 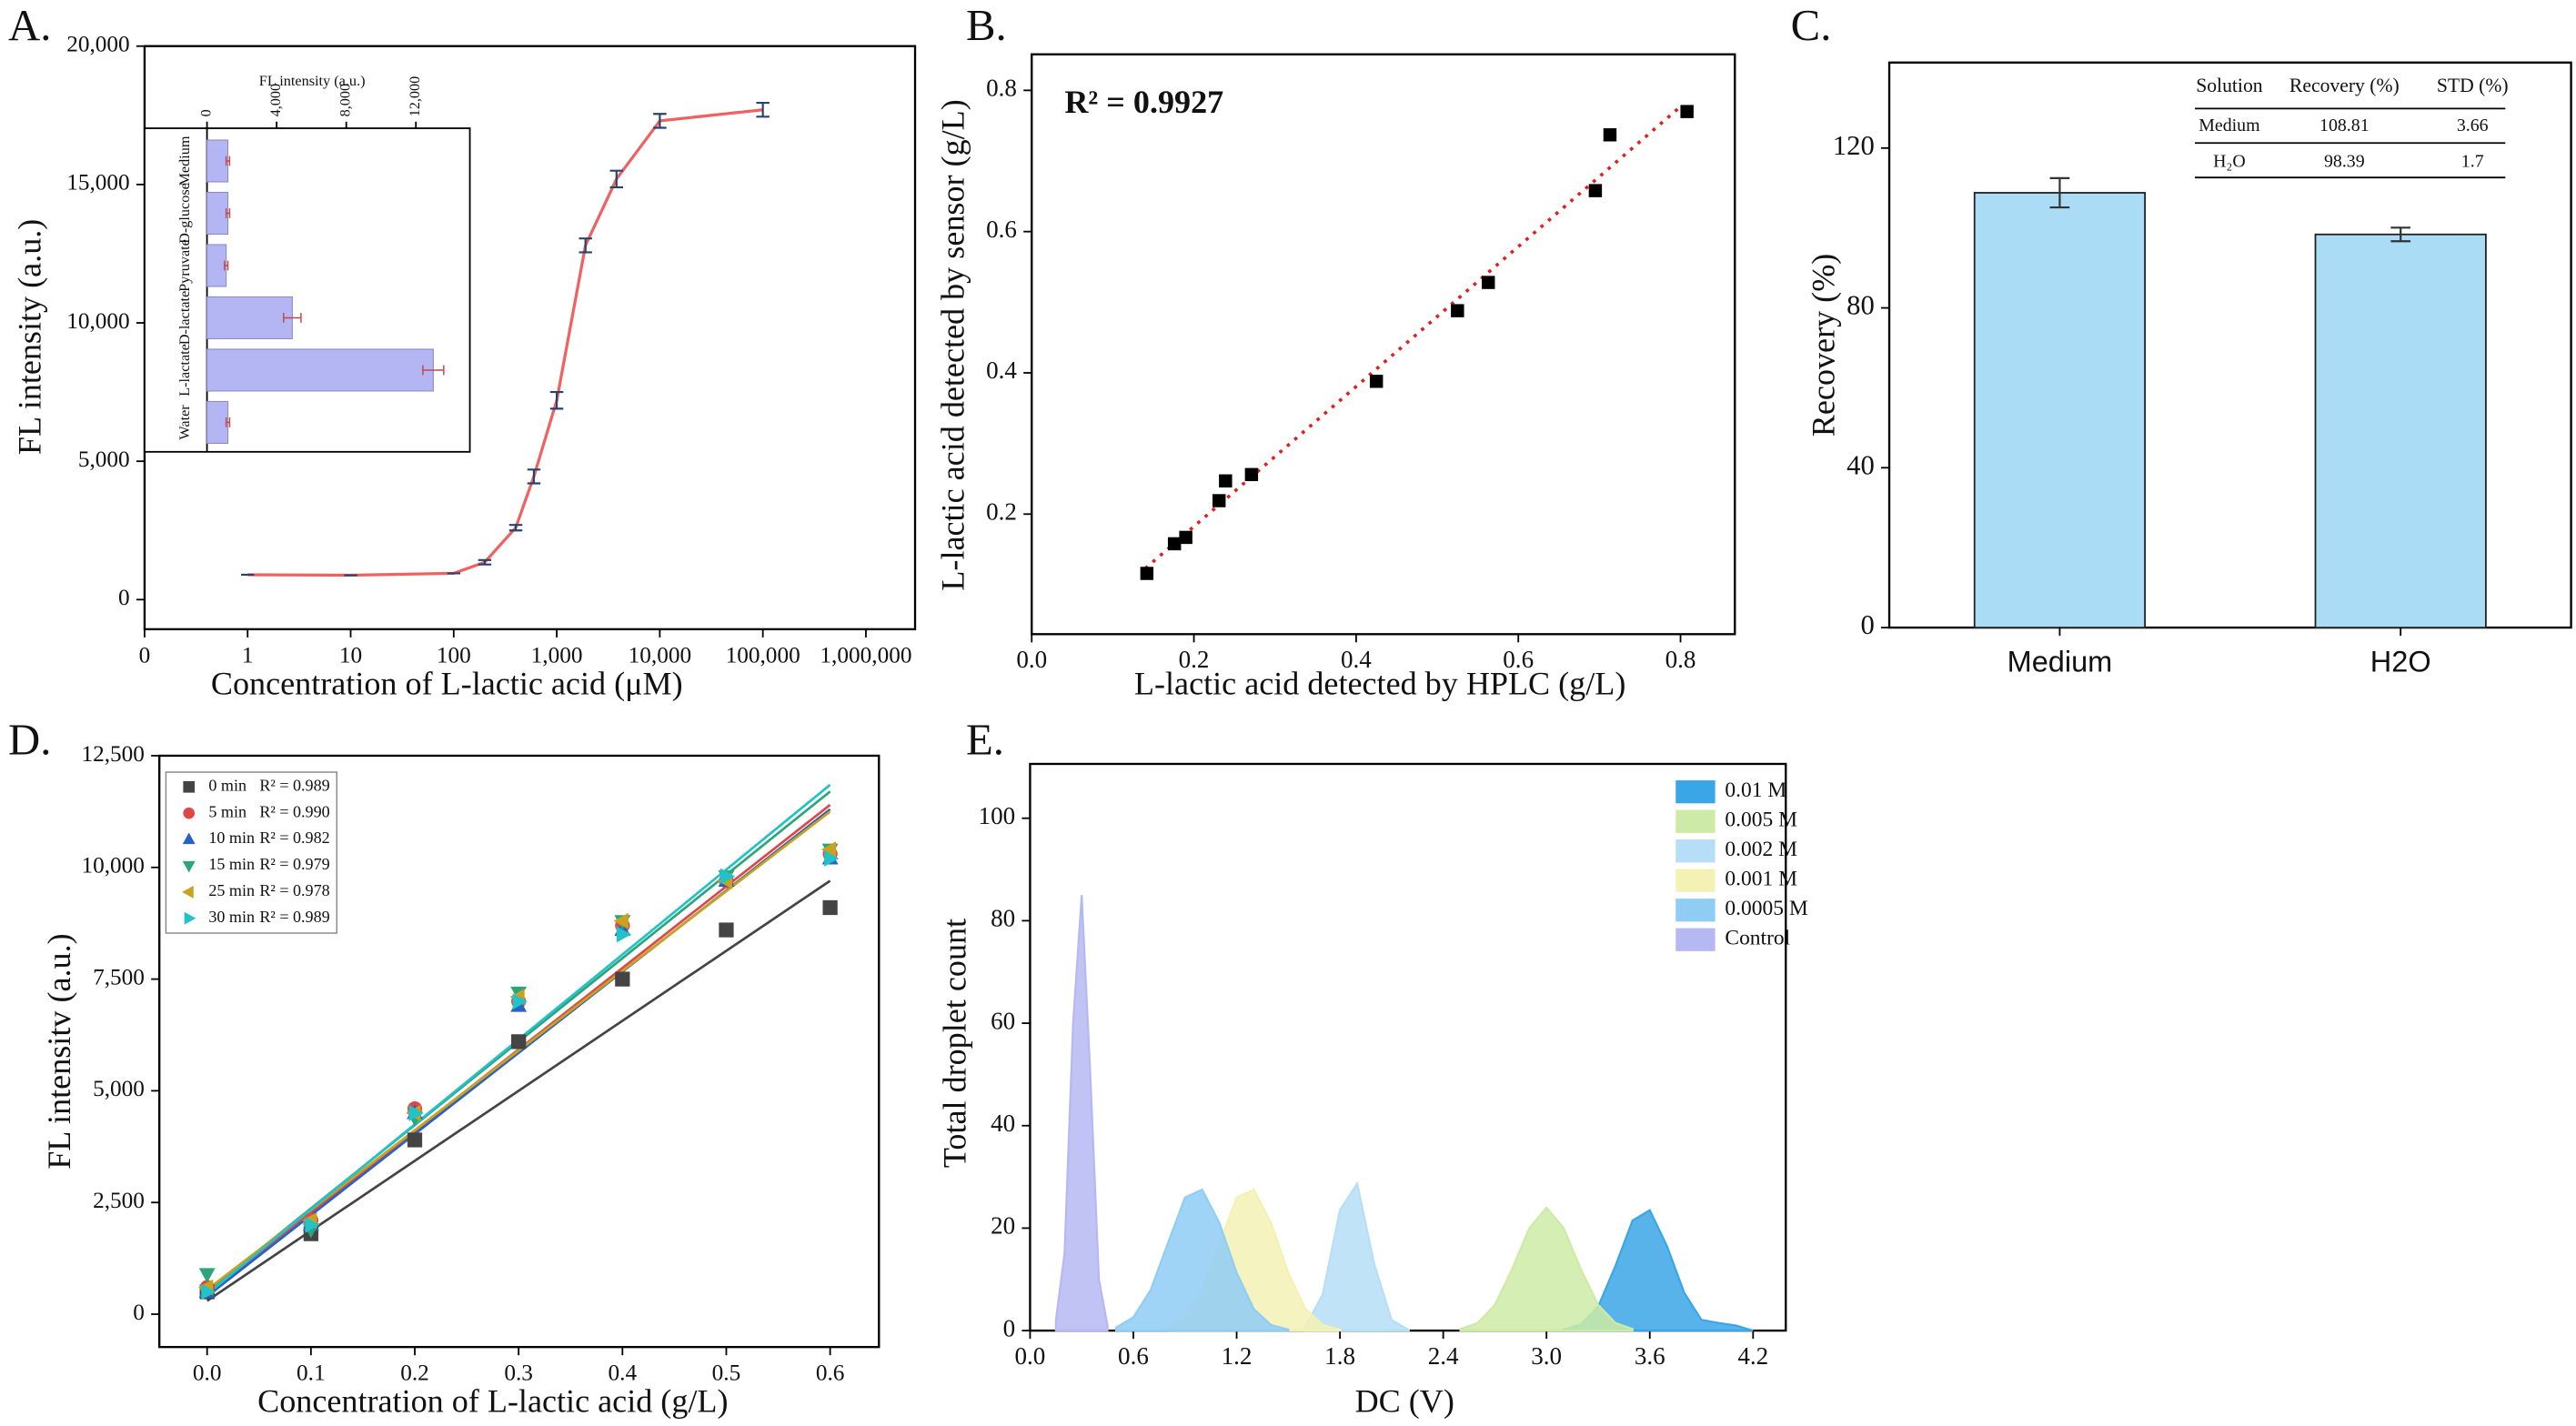 What do you see at coordinates (1237, 1356) in the screenshot?
I see `x-tick-label: 1.2` at bounding box center [1237, 1356].